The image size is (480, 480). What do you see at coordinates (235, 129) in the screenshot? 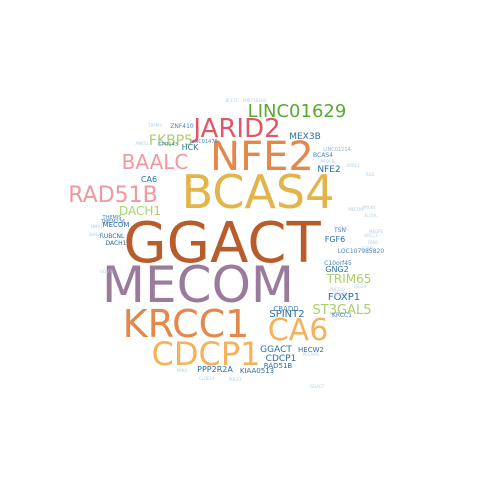
I see `cloud-word-jarid2: JARID2` at bounding box center [235, 129].